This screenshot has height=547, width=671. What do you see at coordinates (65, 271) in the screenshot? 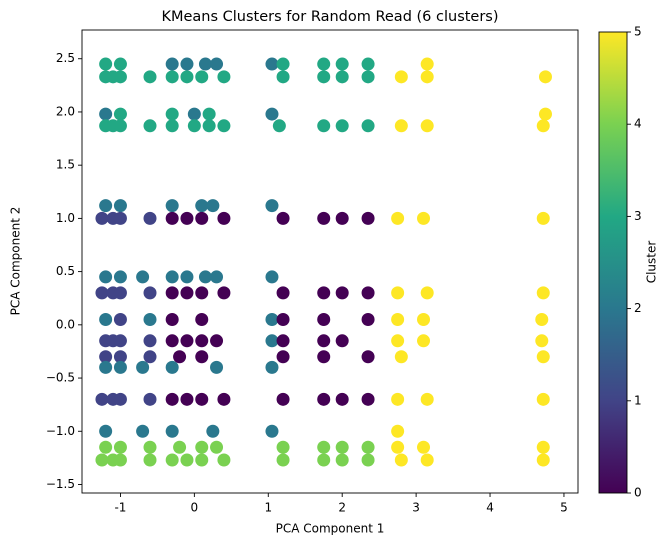
I see `y-tick-label: 0.5` at bounding box center [65, 271].